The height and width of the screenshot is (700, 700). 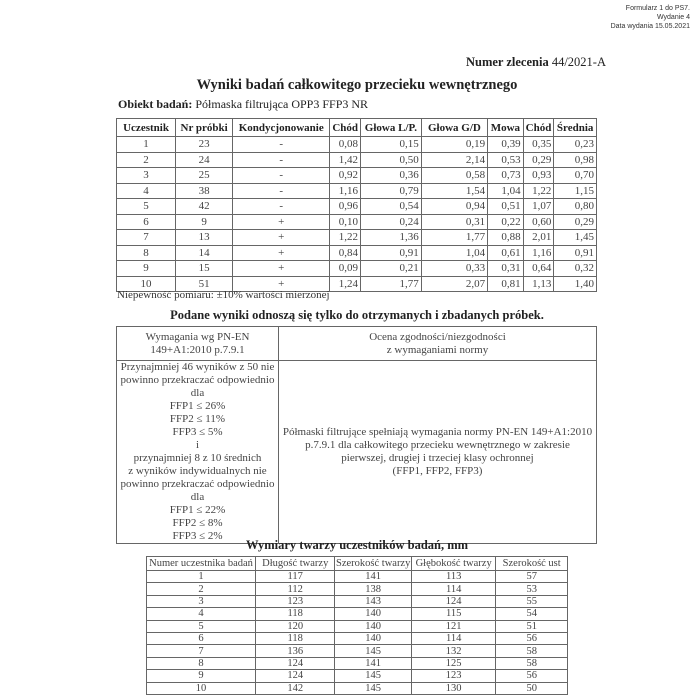 I want to click on results-cell: 2,07, so click(x=454, y=283).